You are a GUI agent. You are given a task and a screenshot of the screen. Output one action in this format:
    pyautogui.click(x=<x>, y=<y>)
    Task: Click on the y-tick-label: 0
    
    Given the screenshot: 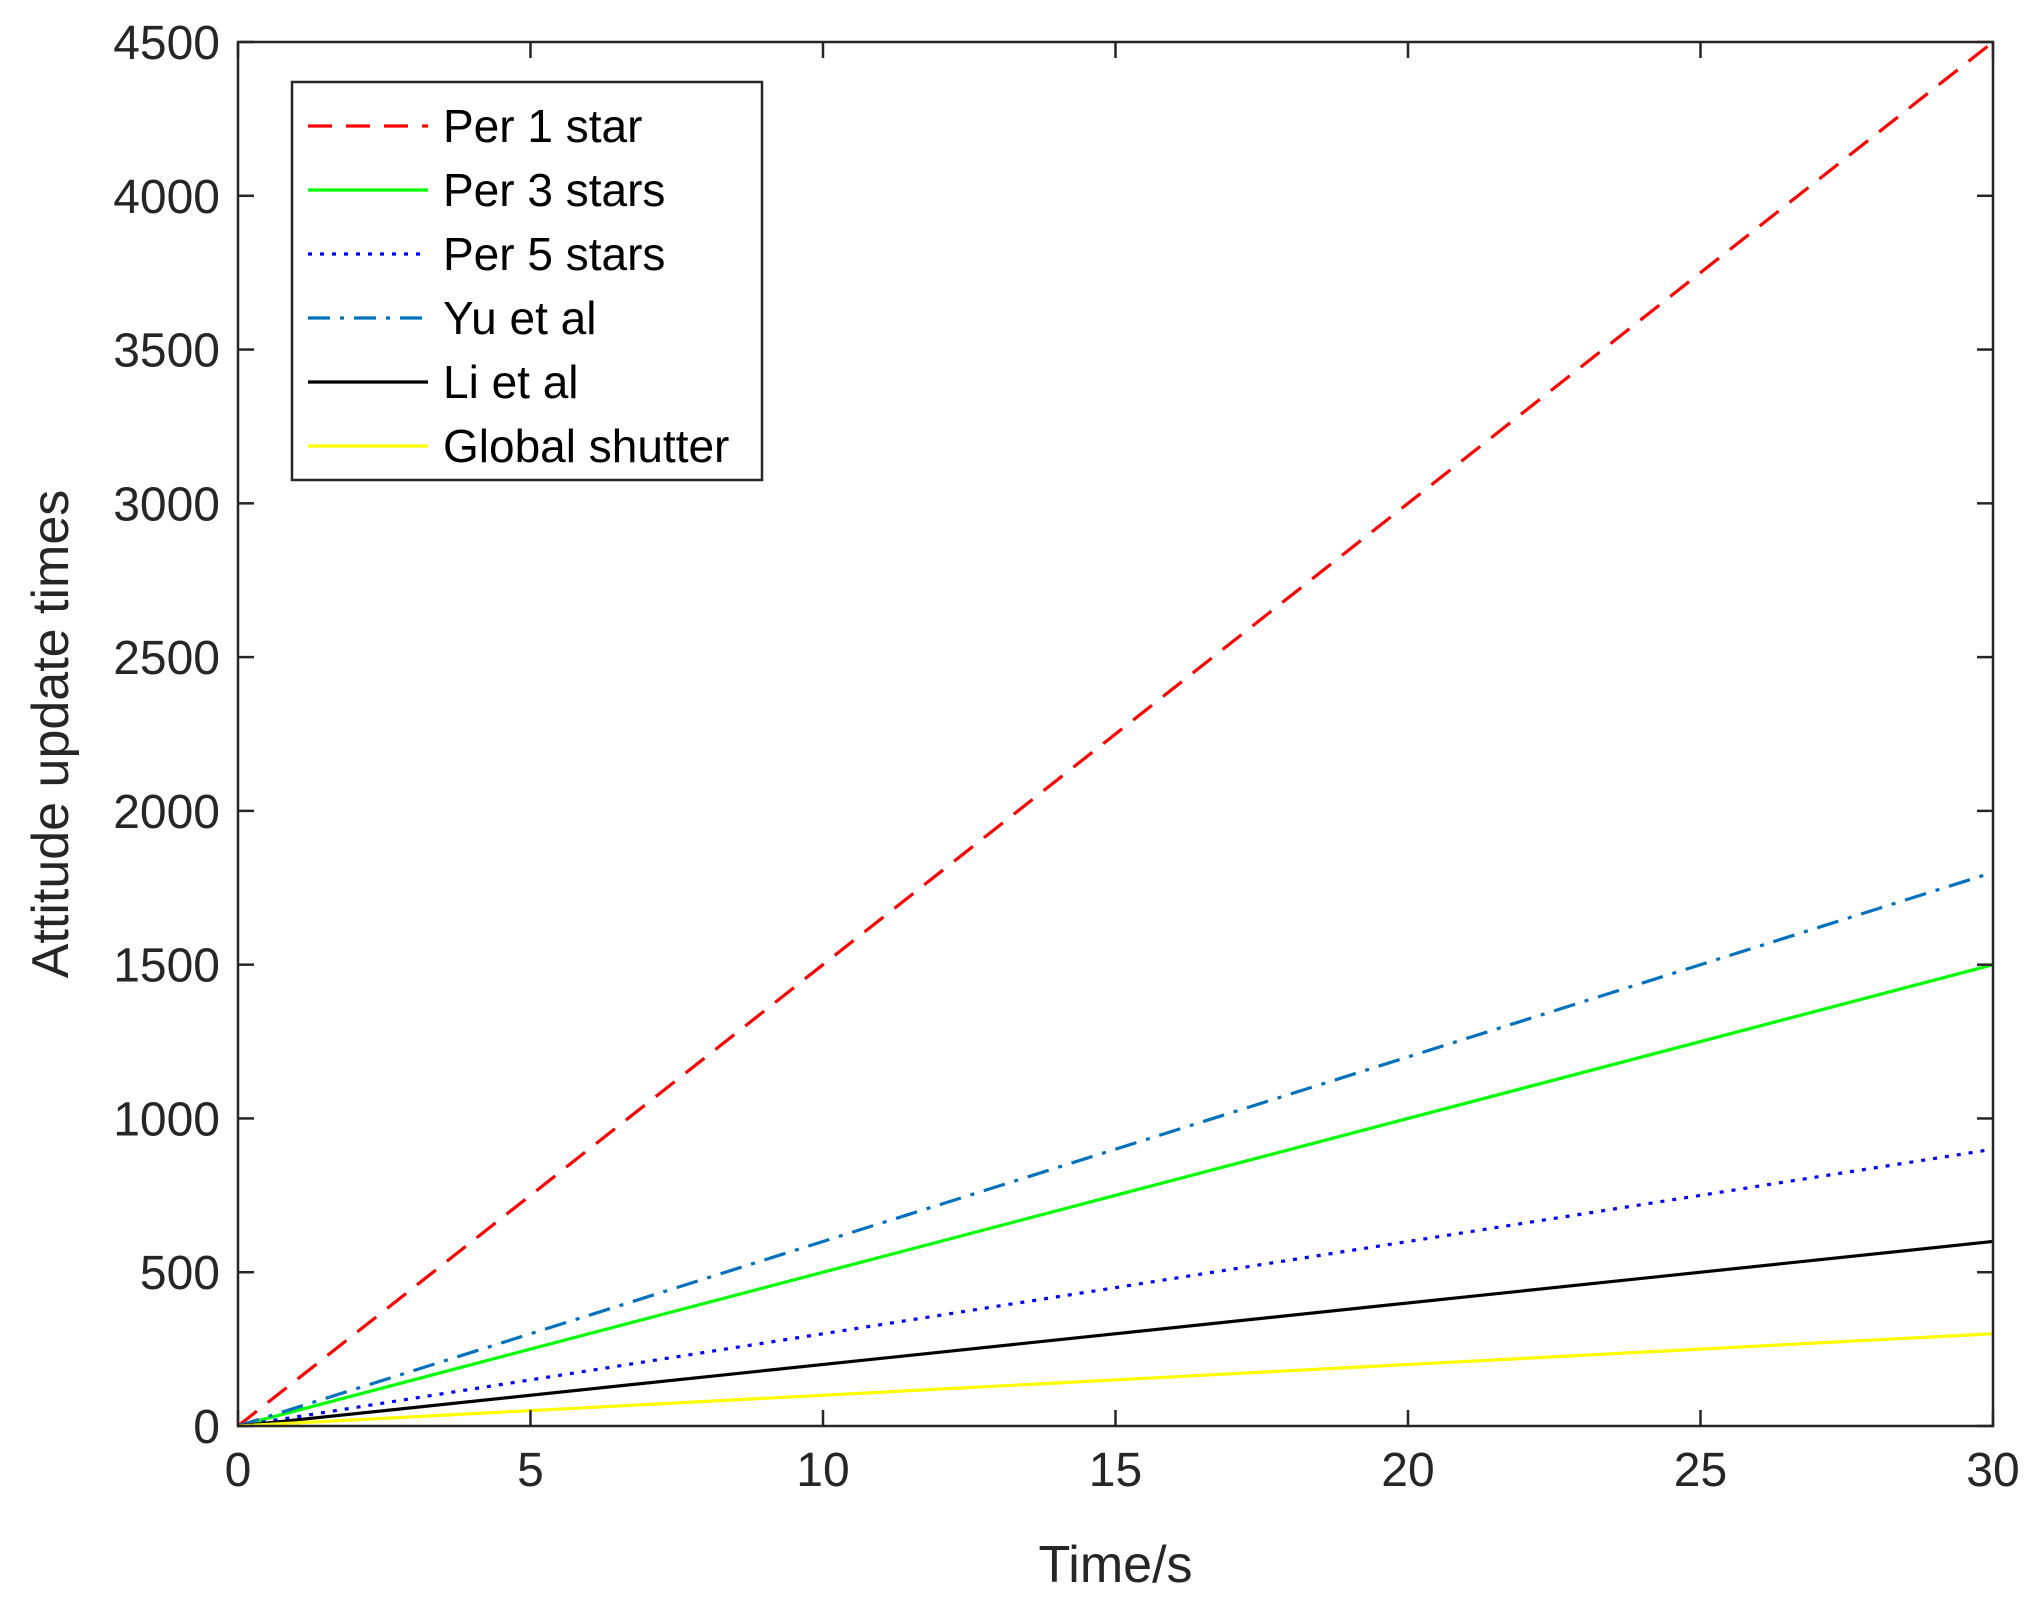 What is the action you would take?
    pyautogui.click(x=206, y=1427)
    